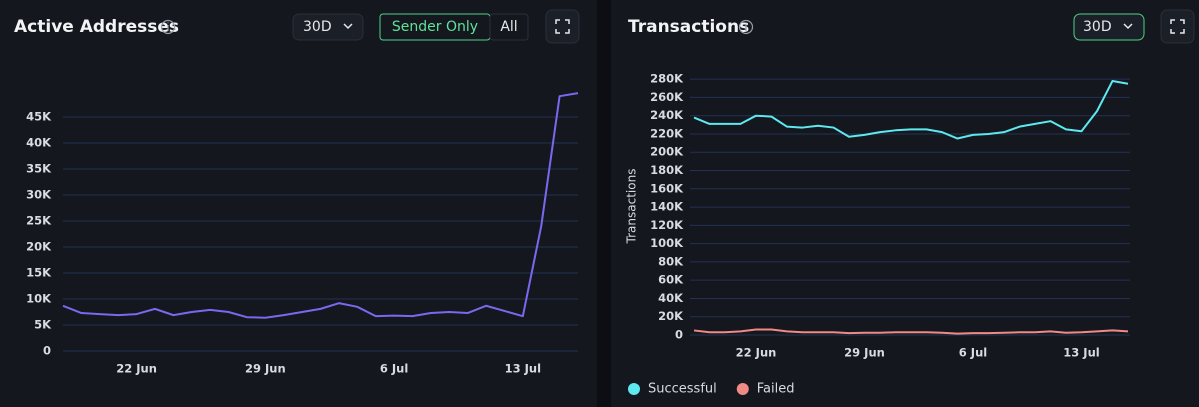 Image resolution: width=1199 pixels, height=407 pixels. I want to click on y-tick-label: 100K, so click(667, 243).